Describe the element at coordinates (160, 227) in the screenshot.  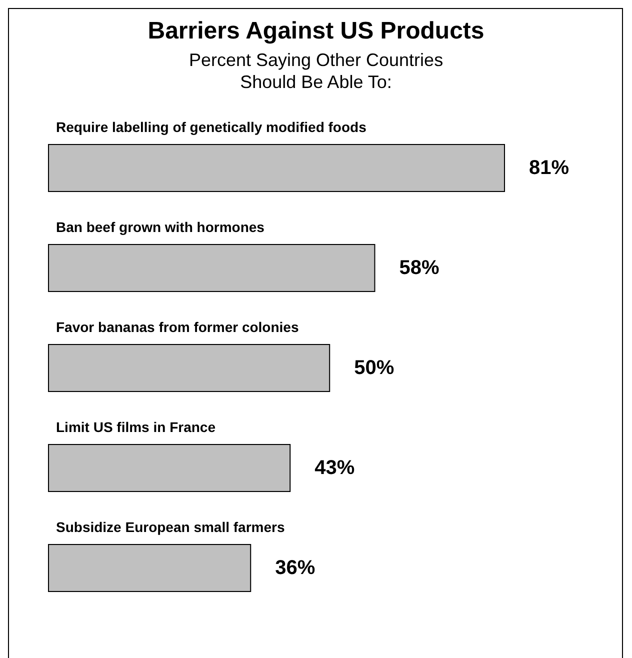
I see `y-tick-label: Ban beef grown with hormones` at that location.